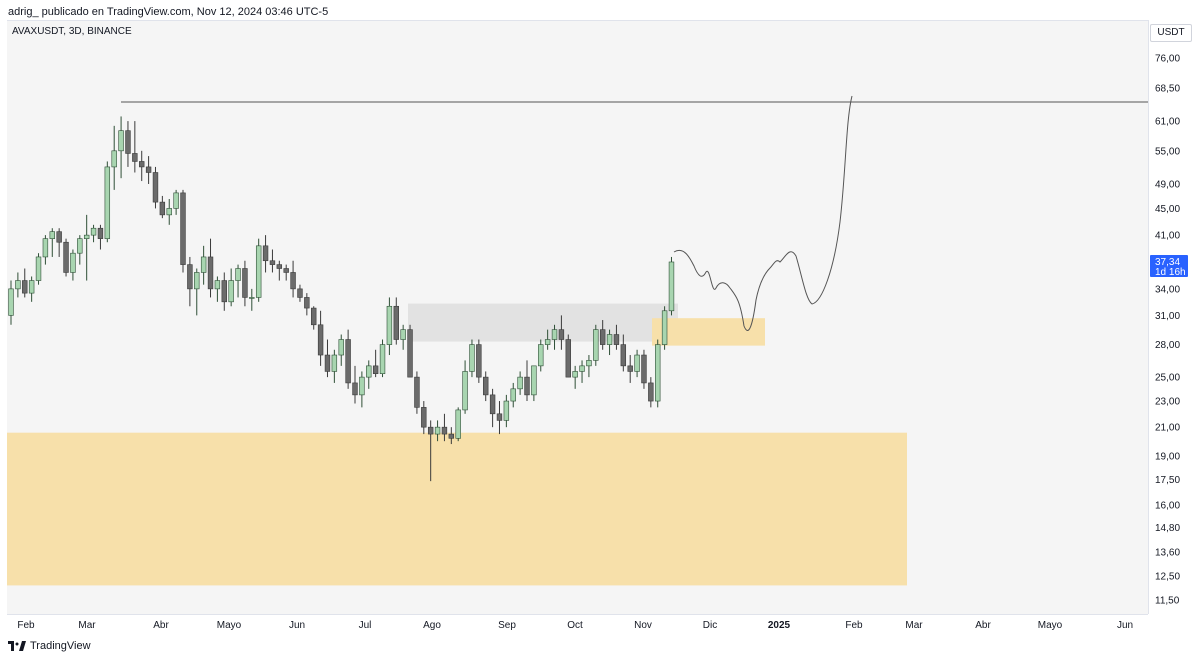 Image resolution: width=1200 pixels, height=660 pixels. What do you see at coordinates (1171, 33) in the screenshot?
I see `currency-label: USDT` at bounding box center [1171, 33].